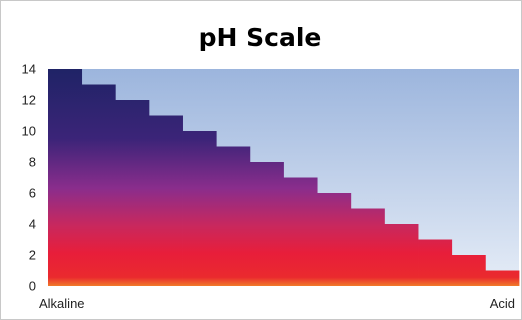 The width and height of the screenshot is (522, 320). Describe the element at coordinates (29, 178) in the screenshot. I see `y-axis: 0 2 4 6 8 10 12 14` at that location.